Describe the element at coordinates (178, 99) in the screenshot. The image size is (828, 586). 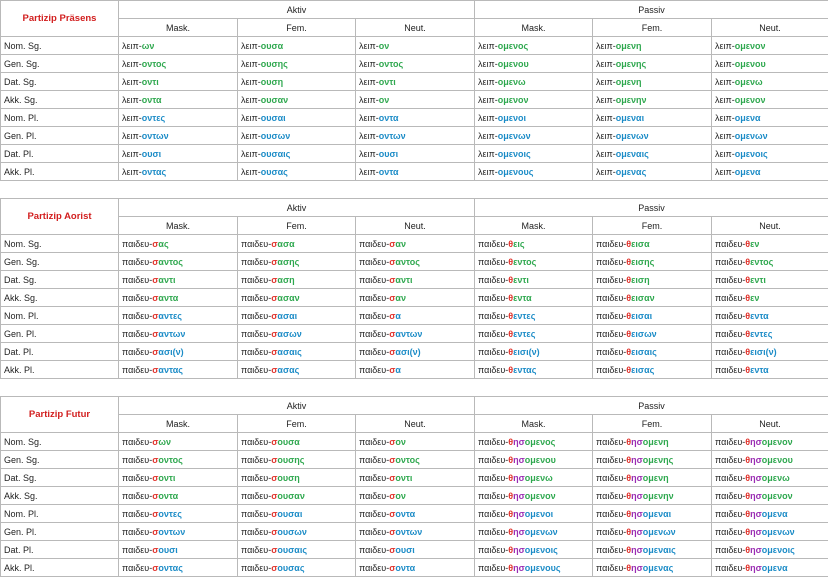
I see `form-cell: λειπ-οντα` at that location.